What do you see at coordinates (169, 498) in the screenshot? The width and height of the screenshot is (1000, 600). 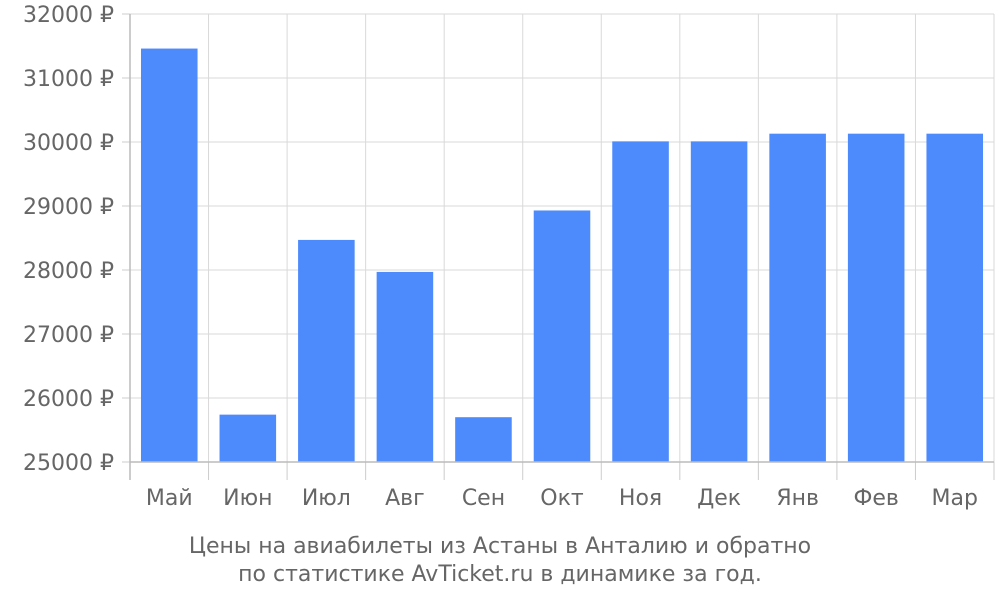 I see `x-tick-label: Май` at bounding box center [169, 498].